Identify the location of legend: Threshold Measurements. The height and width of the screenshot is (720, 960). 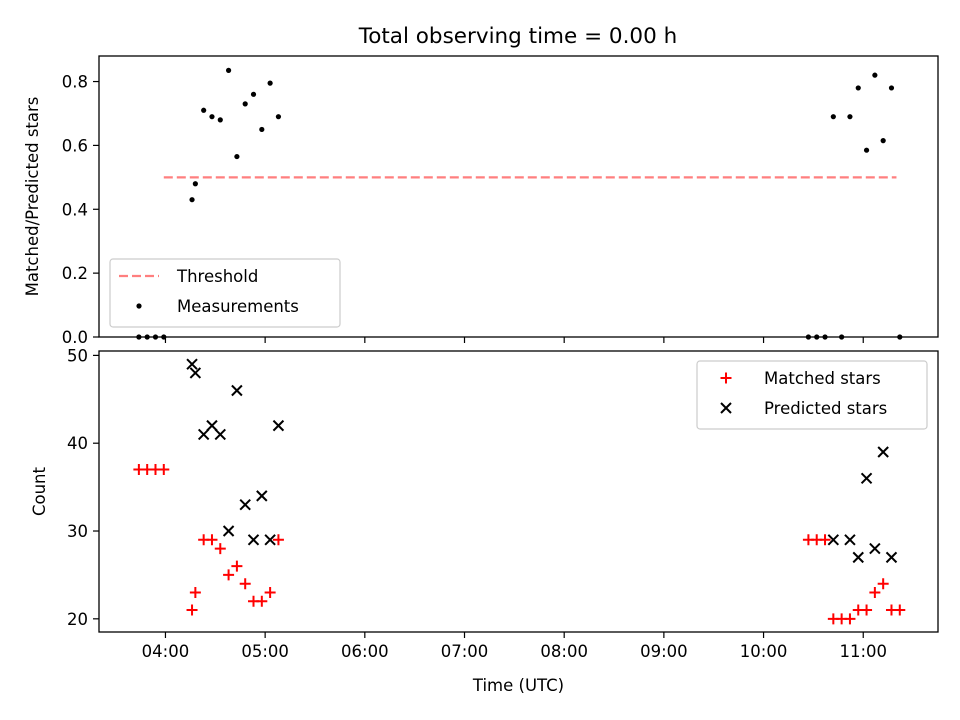
(225, 293).